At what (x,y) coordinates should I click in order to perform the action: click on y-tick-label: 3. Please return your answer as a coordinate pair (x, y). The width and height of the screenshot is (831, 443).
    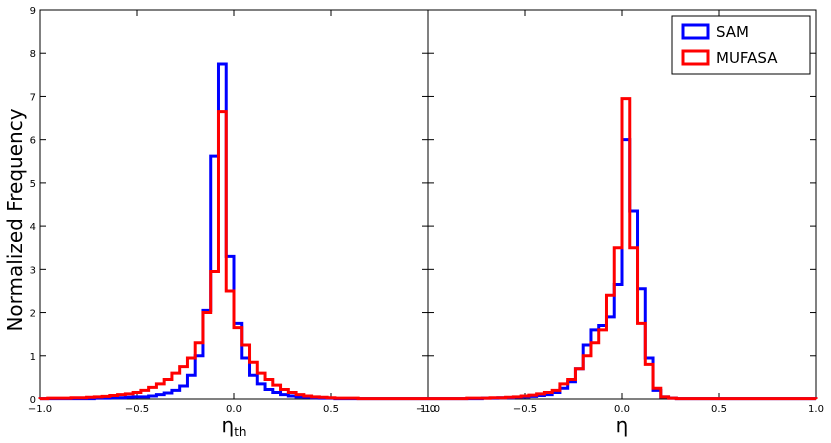
    Looking at the image, I should click on (33, 270).